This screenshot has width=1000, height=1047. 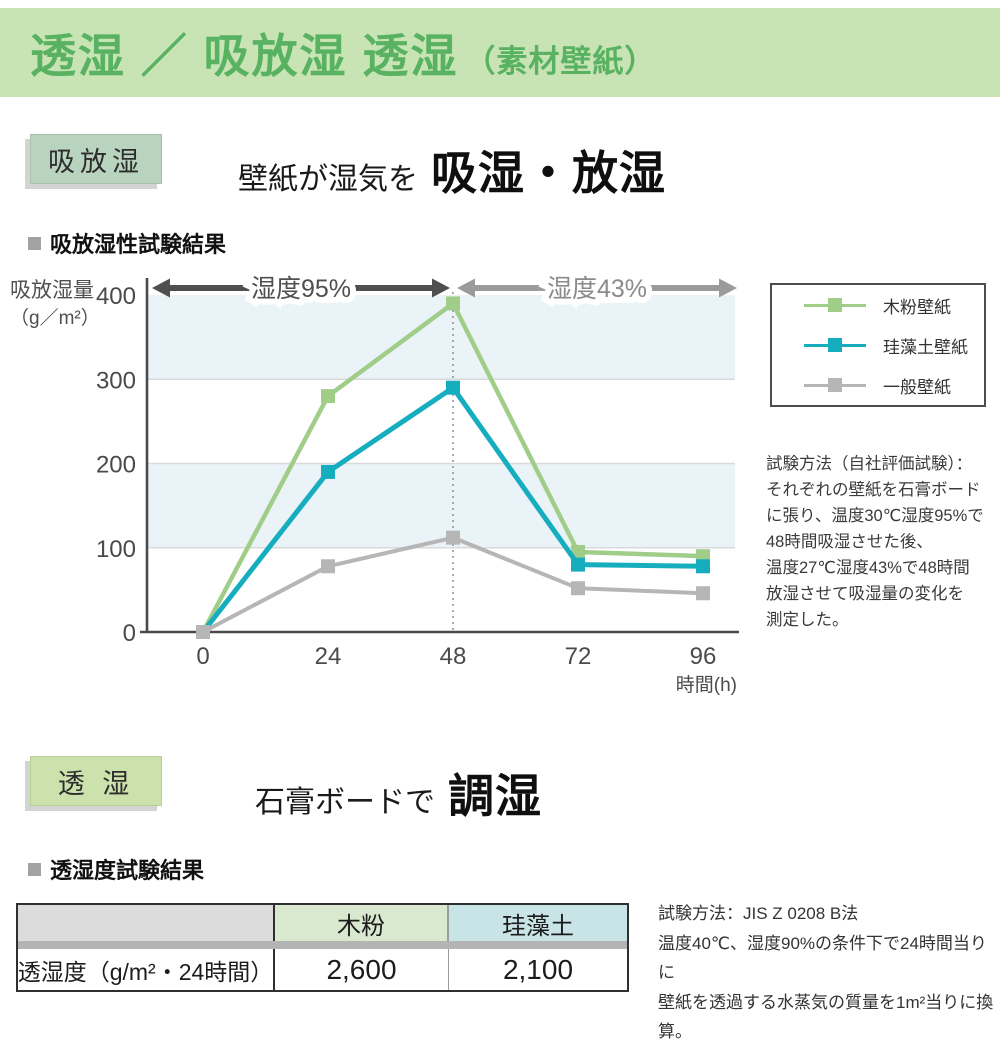 What do you see at coordinates (96, 783) in the screenshot?
I see `section-tag-permeability-label: 透 湿` at bounding box center [96, 783].